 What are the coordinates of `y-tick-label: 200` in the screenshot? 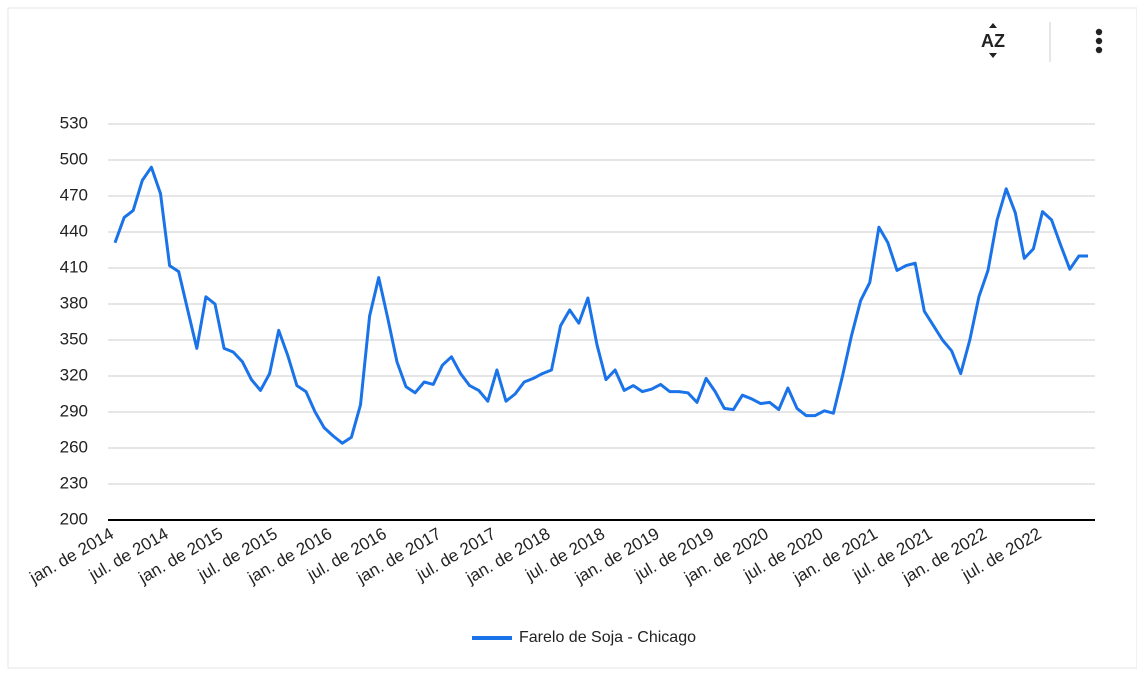 It's located at (74, 518).